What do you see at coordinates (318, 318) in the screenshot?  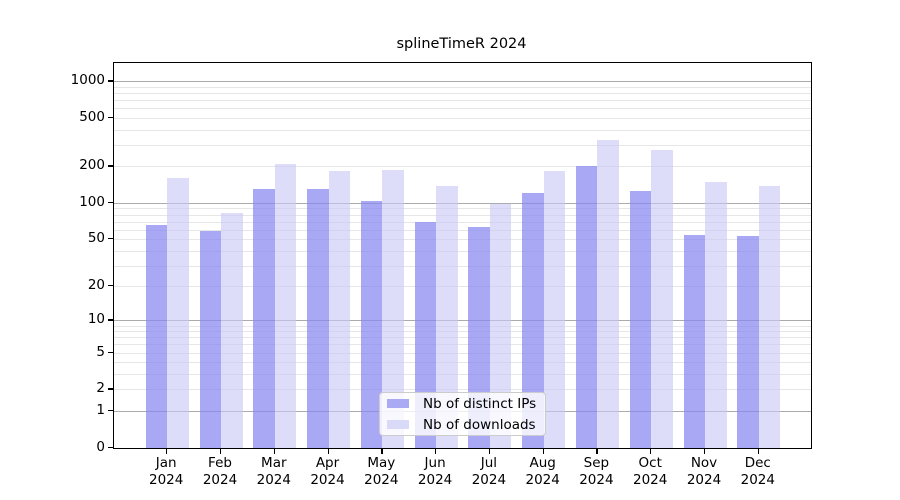 I see `bar-distinct-ips-apr` at bounding box center [318, 318].